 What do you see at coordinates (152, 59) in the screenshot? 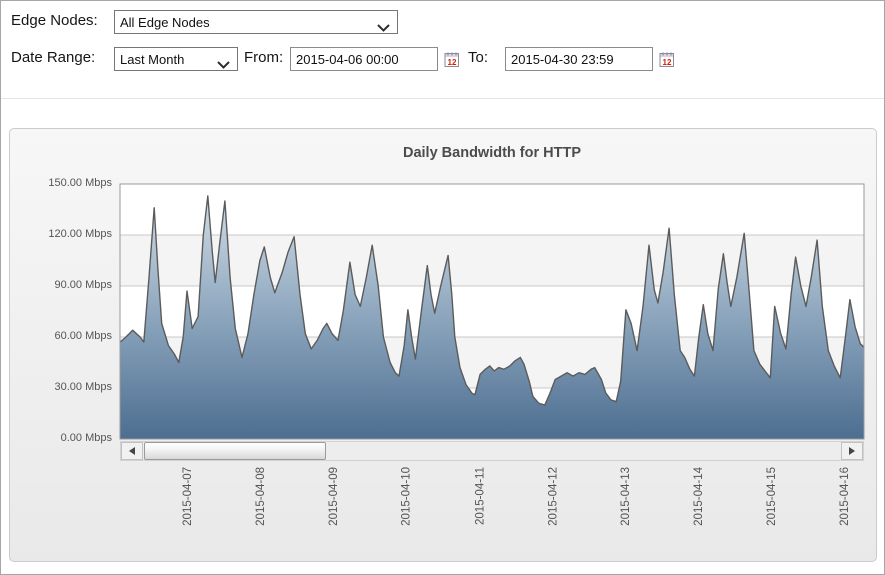
I see `date-range-selected-value: Last Month` at bounding box center [152, 59].